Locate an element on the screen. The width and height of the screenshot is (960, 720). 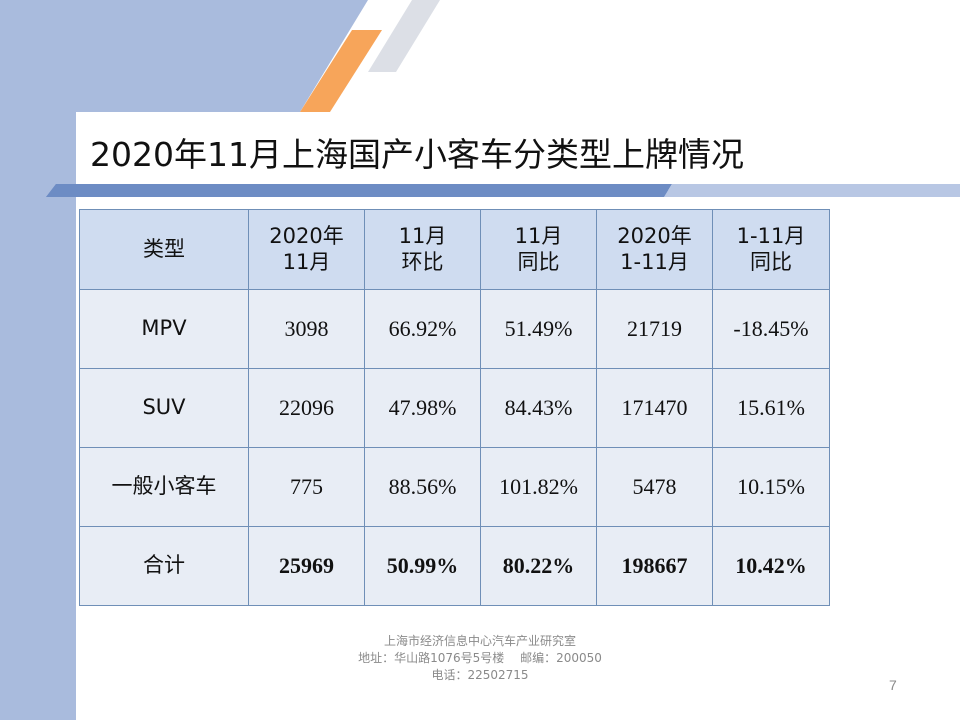
table-row-total: 合计 25969 50.99% 80.22% 198667 10.42% is located at coordinates (454, 566).